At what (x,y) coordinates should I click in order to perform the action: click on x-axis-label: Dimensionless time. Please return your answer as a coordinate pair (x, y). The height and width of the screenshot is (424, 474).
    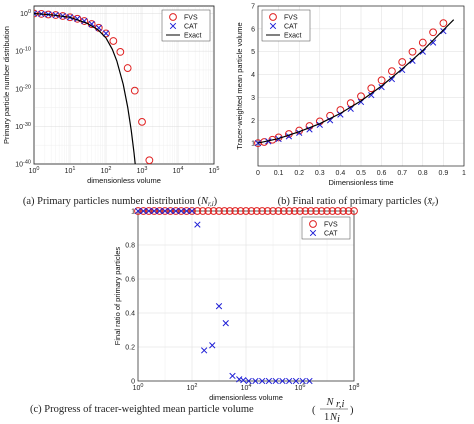
    Looking at the image, I should click on (360, 182).